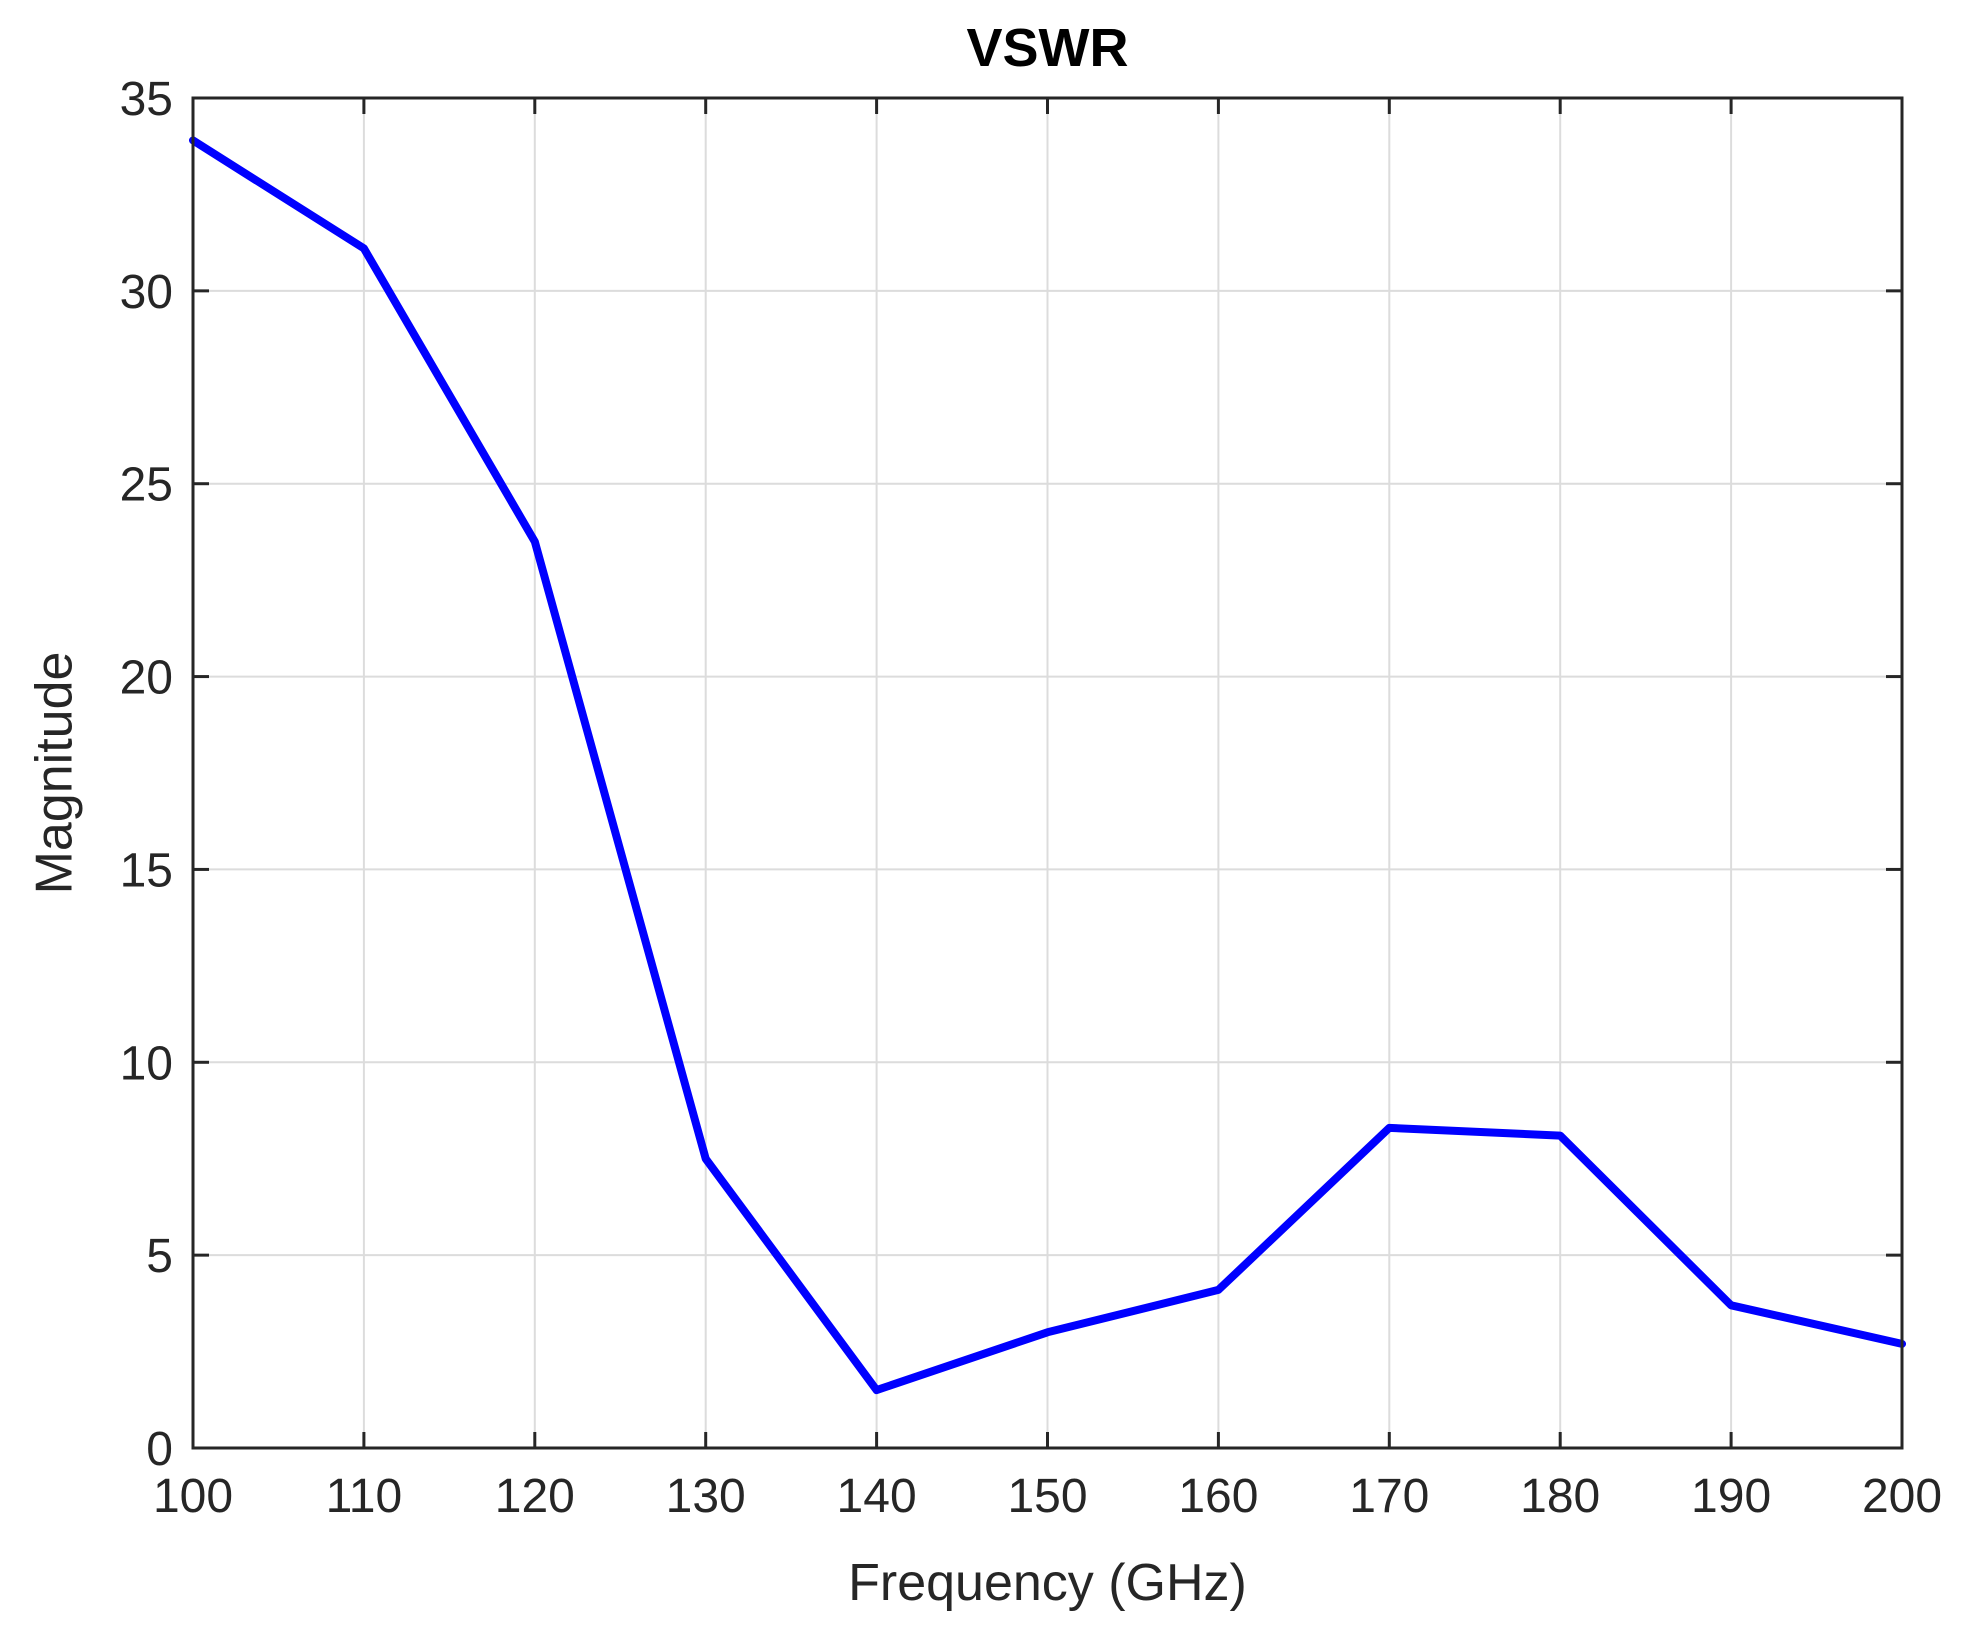  What do you see at coordinates (877, 1496) in the screenshot?
I see `x-tick-label: 140` at bounding box center [877, 1496].